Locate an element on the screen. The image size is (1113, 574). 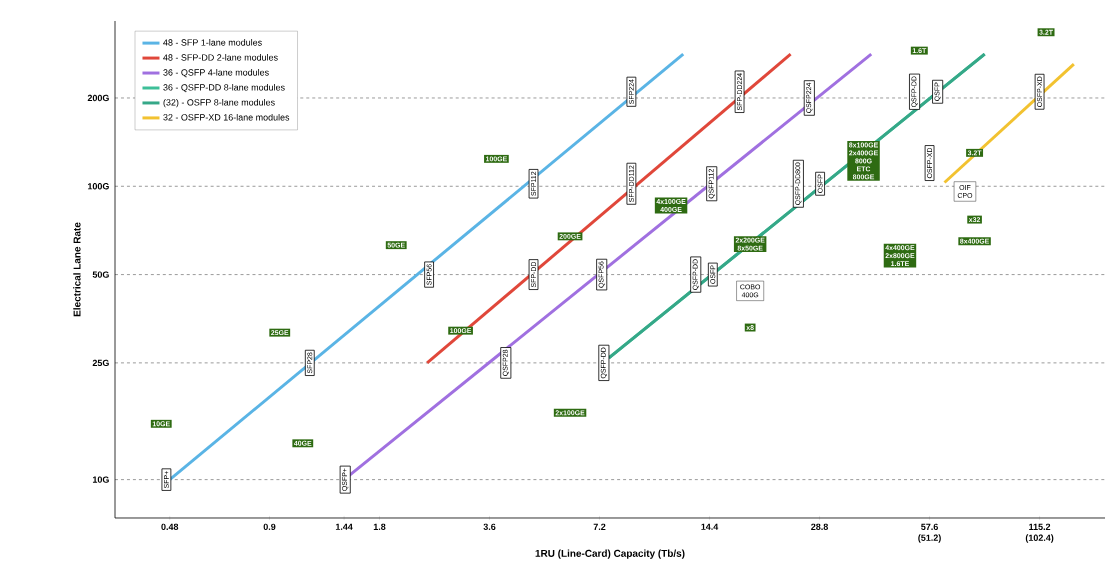
y-tick-label: 25G is located at coordinates (100, 363).